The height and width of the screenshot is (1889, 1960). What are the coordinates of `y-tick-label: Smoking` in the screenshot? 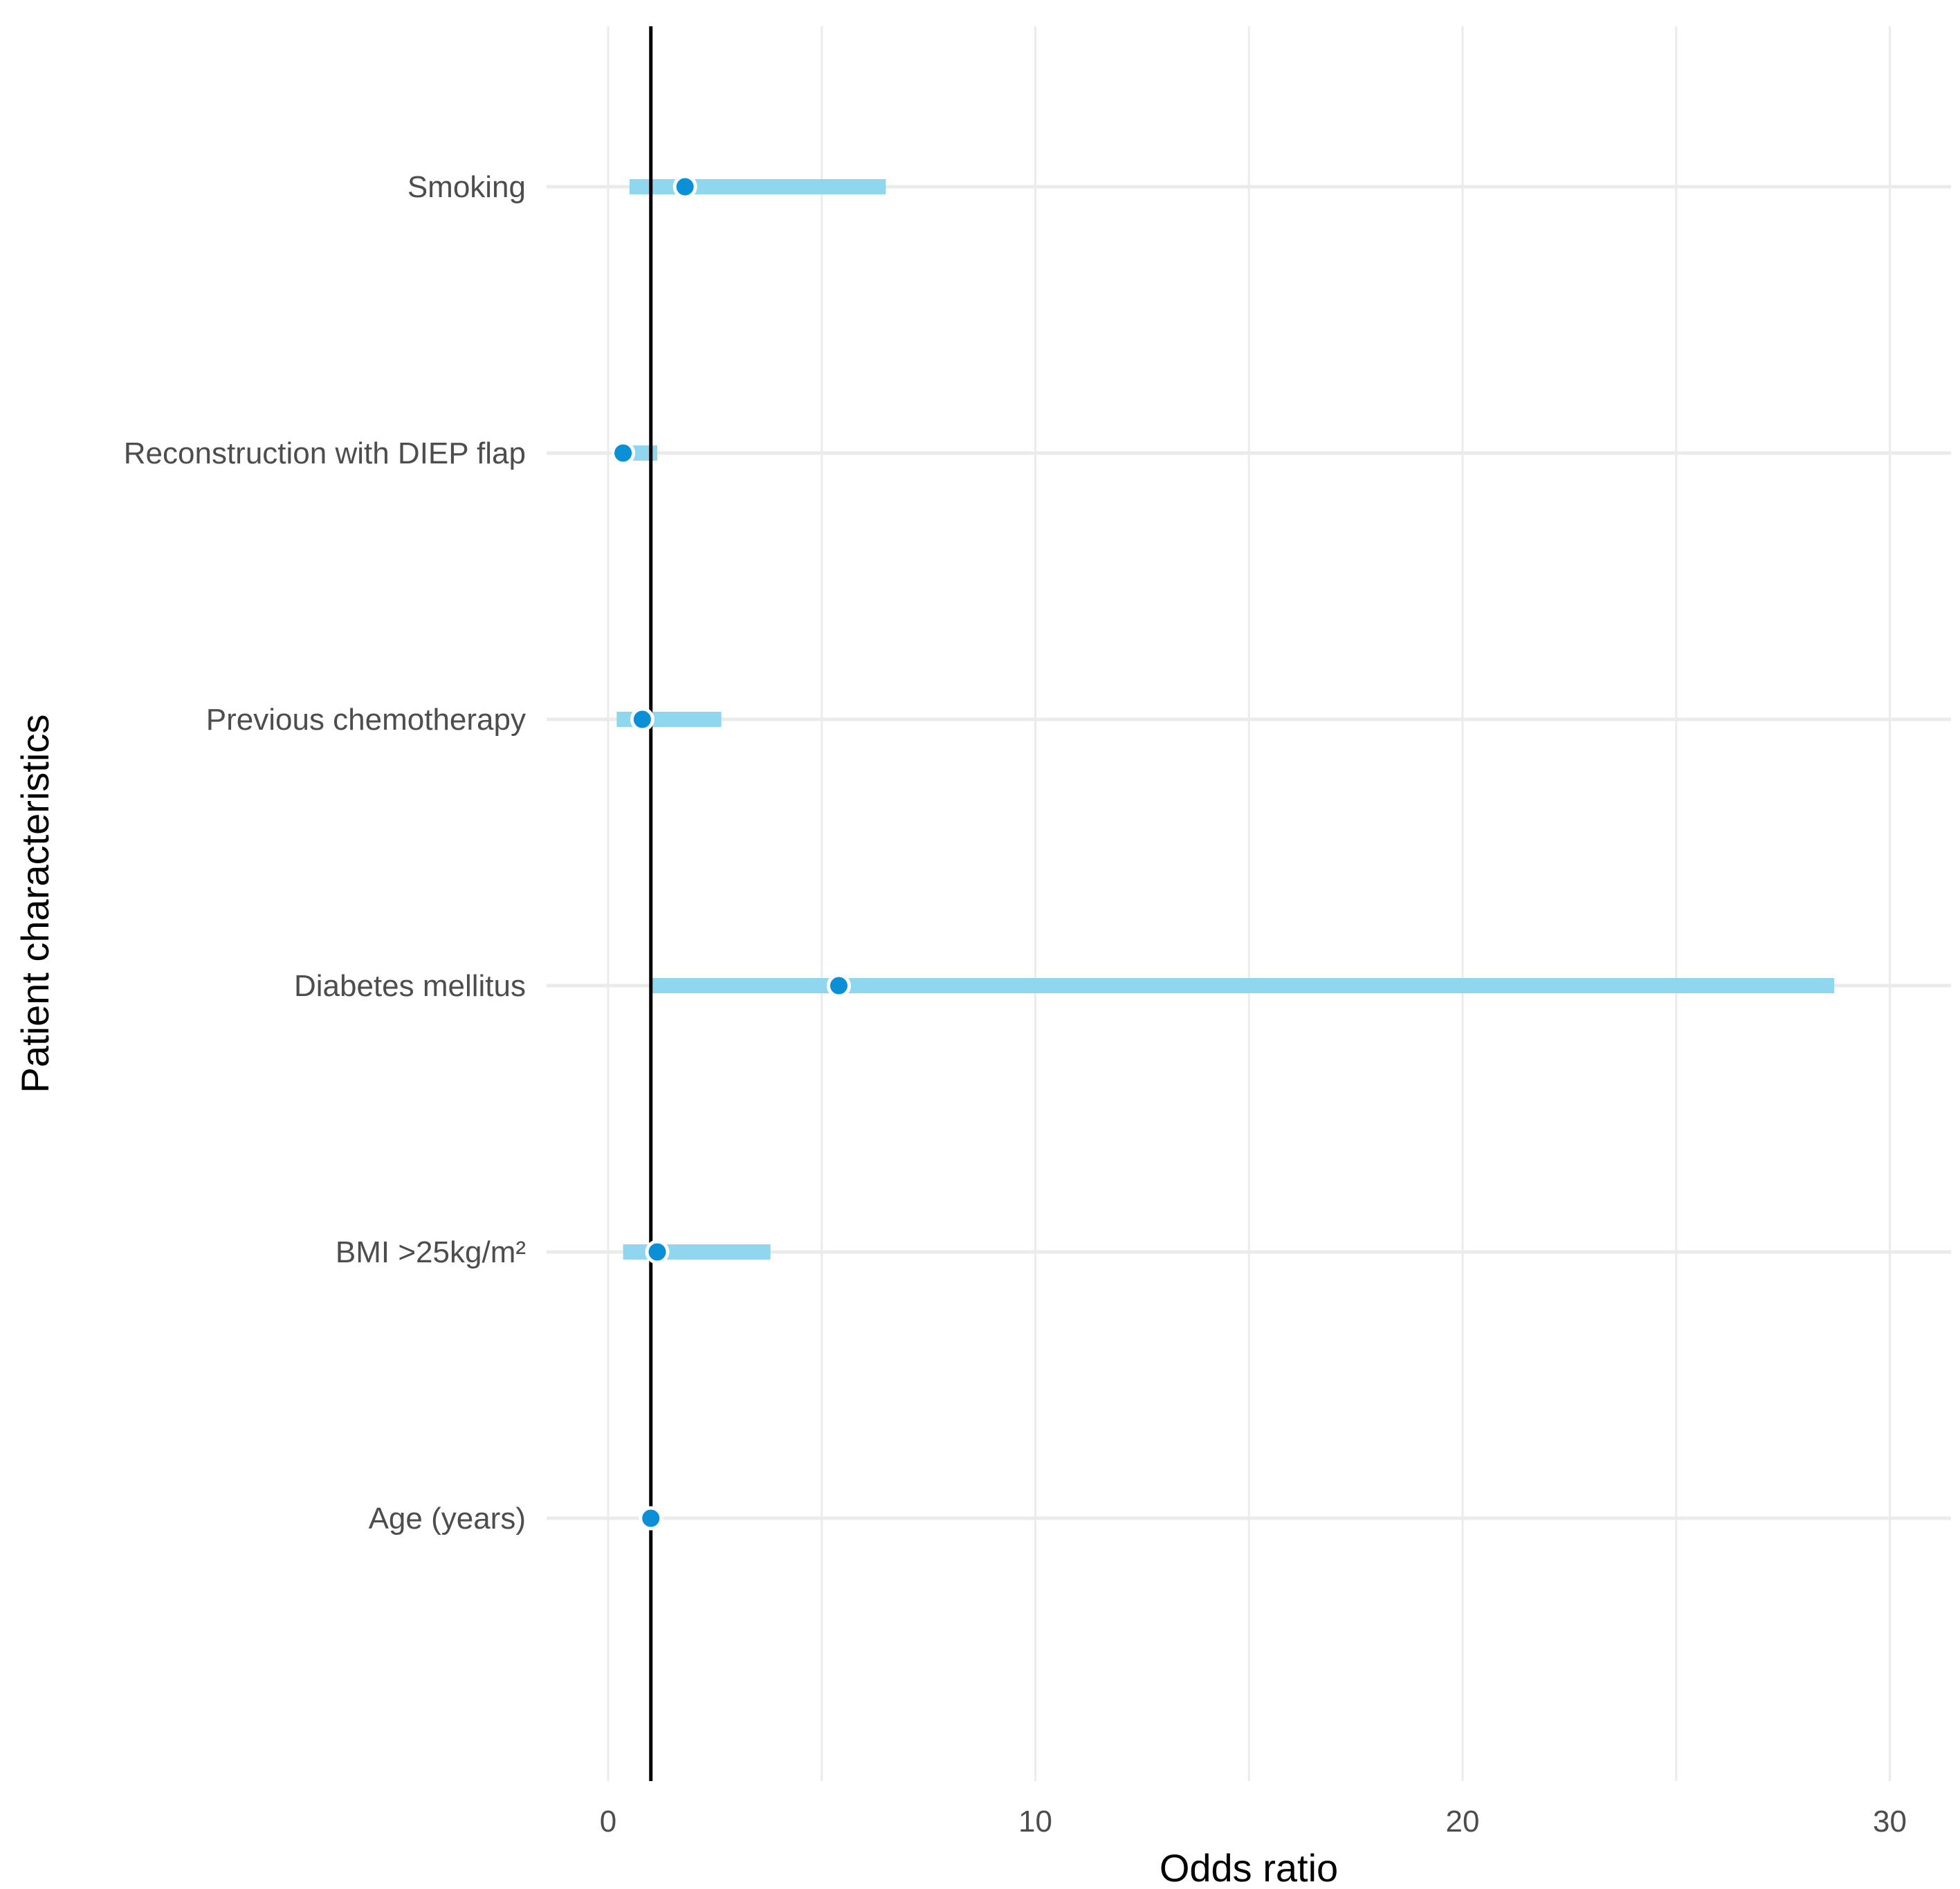 It's located at (467, 187).